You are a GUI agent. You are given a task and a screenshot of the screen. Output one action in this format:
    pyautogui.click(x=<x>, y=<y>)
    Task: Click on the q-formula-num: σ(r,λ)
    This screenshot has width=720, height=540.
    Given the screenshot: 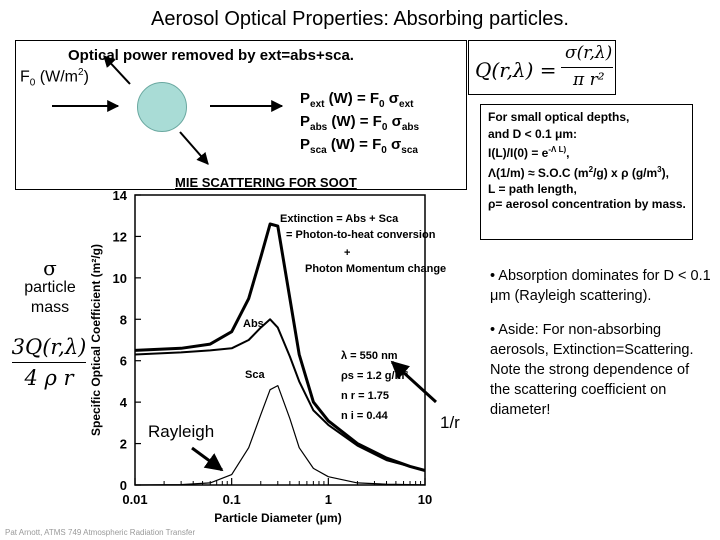 What is the action you would take?
    pyautogui.click(x=589, y=53)
    